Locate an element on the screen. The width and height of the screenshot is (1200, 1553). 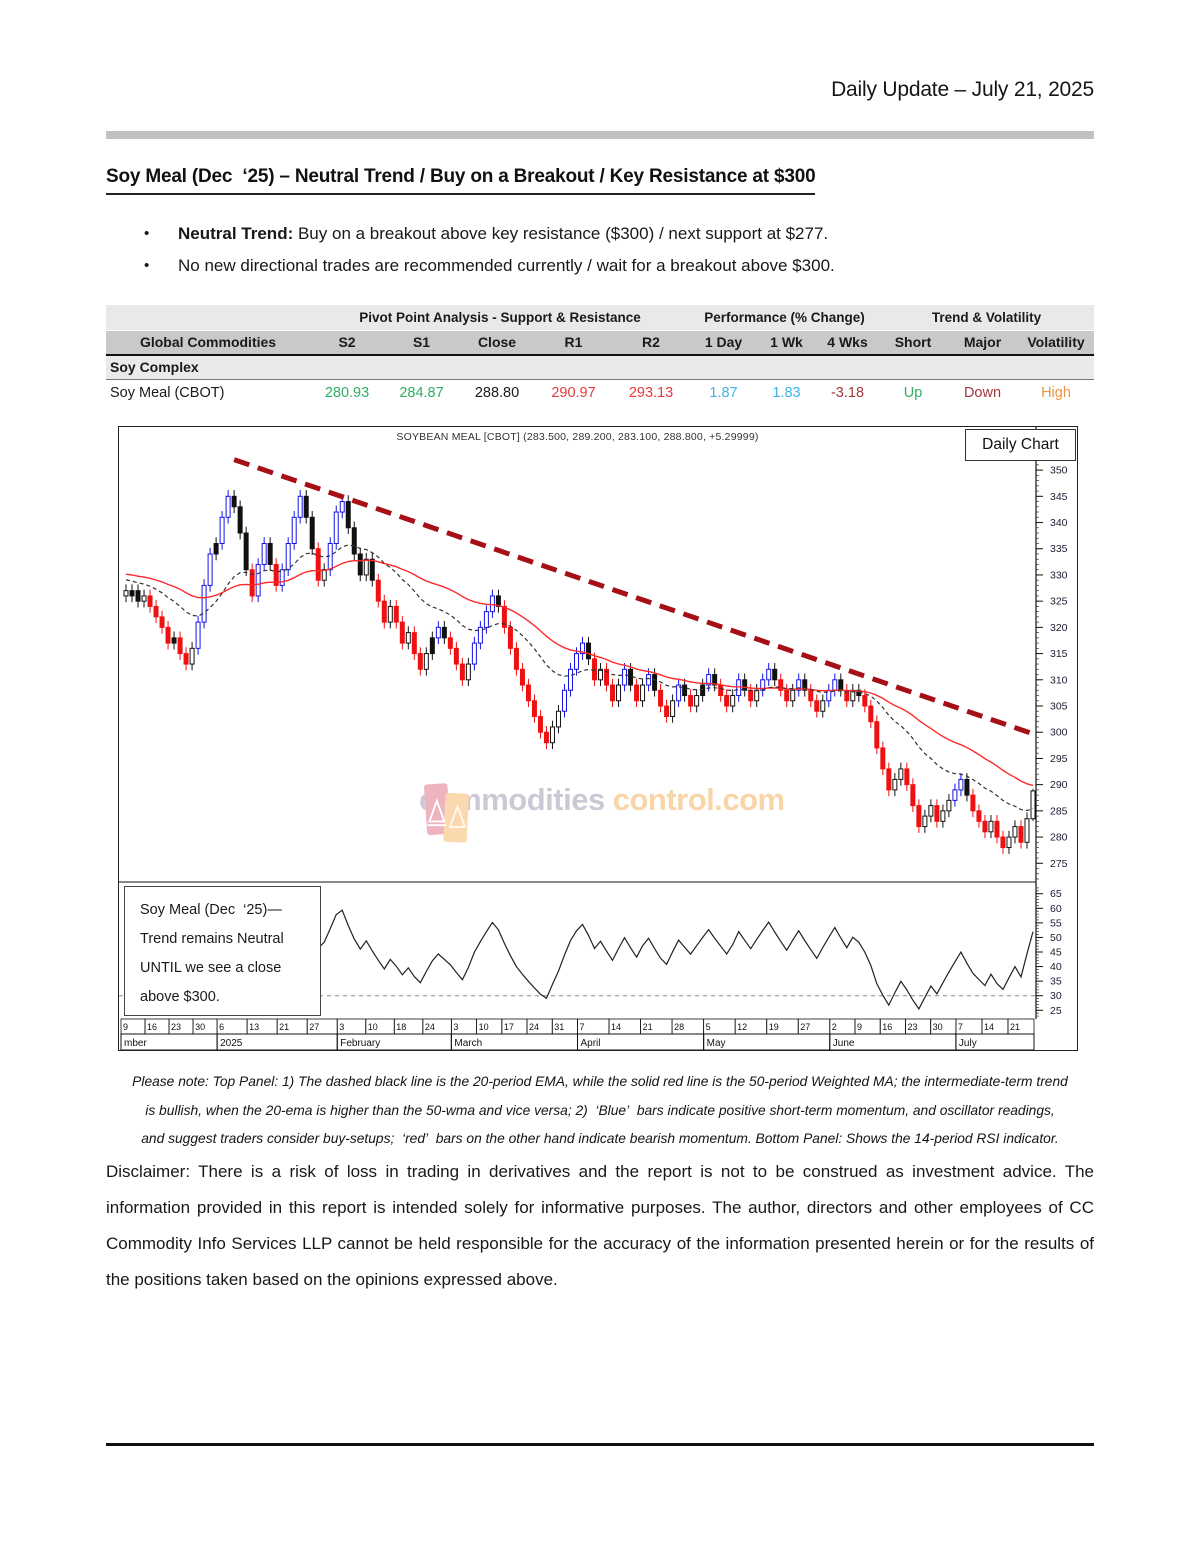
svg-text: May is located at coordinates (716, 1043).